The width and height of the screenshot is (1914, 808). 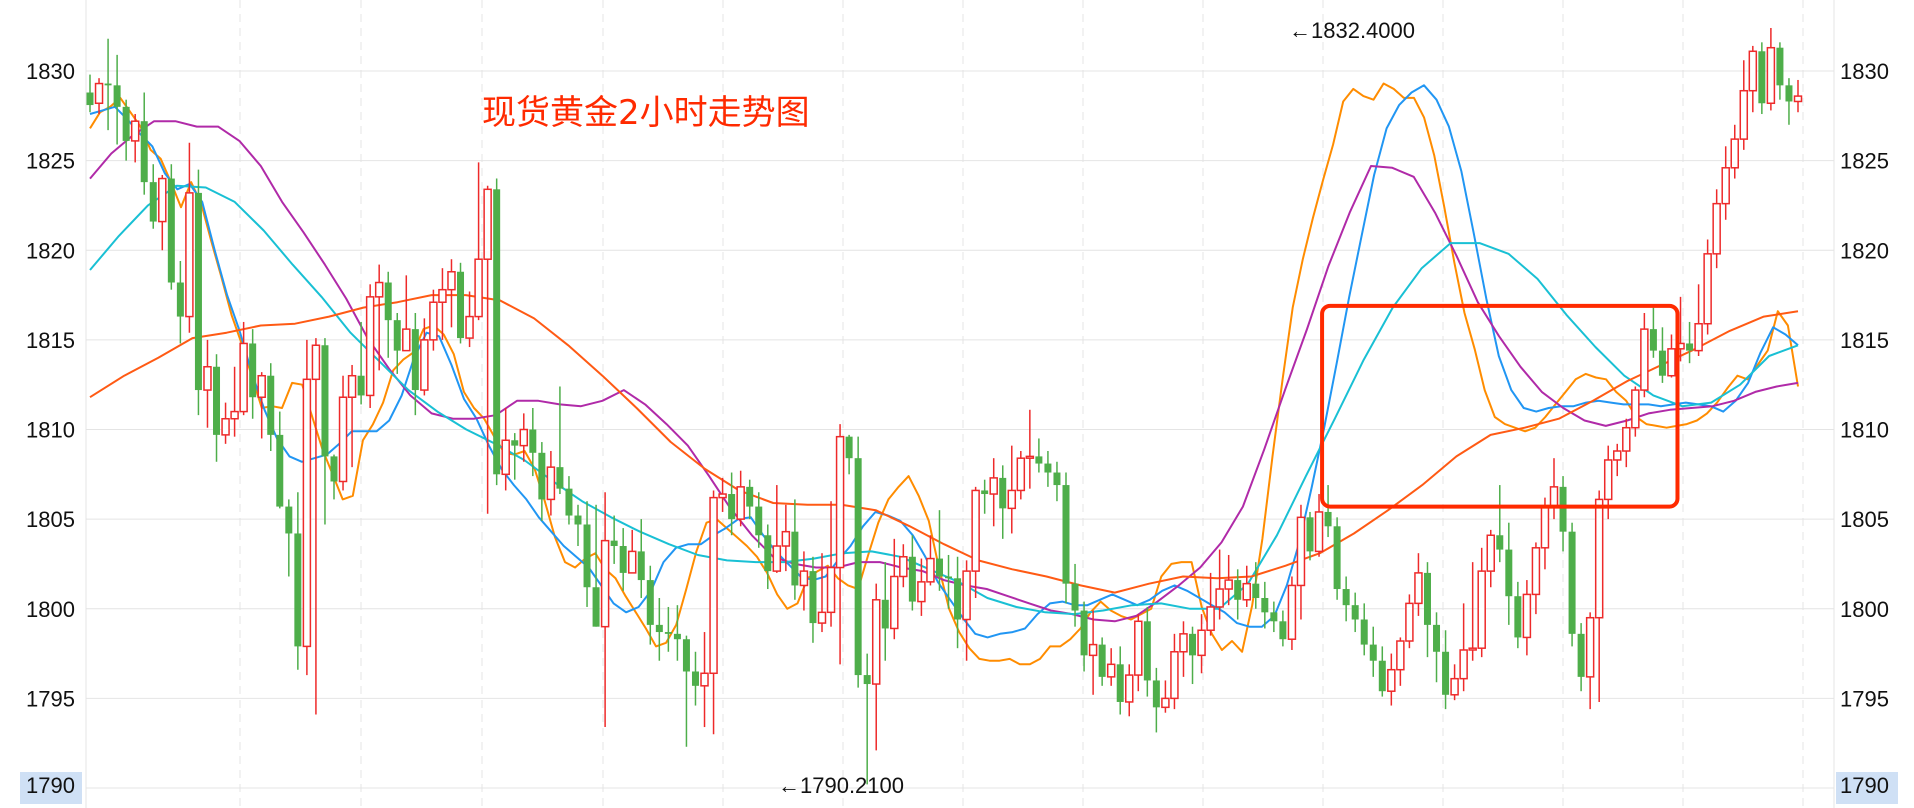 I want to click on y-tick-label-left: 1795, so click(x=50, y=698).